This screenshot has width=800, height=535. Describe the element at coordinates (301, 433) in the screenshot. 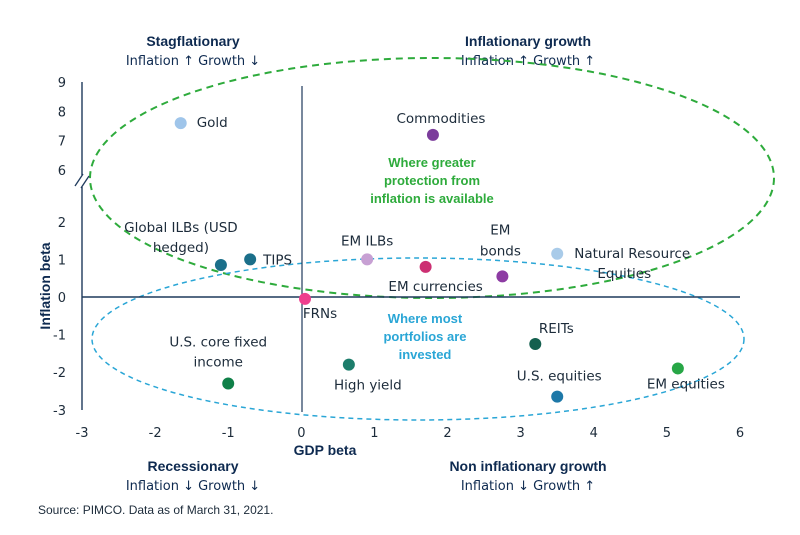

I see `x-tick-label: 0` at that location.